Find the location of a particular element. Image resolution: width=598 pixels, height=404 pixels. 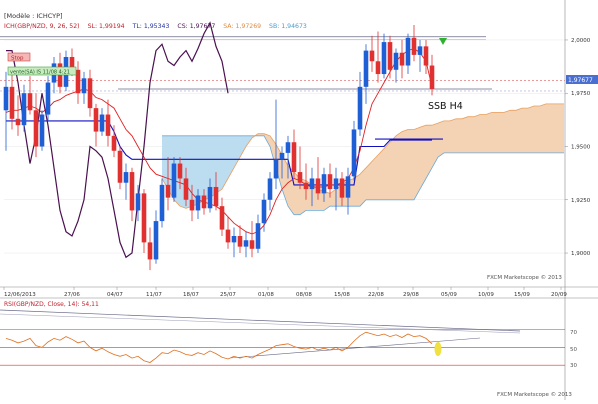

vente-tag: vente(SA) IS 11/08 4:21 is located at coordinates (42, 71).